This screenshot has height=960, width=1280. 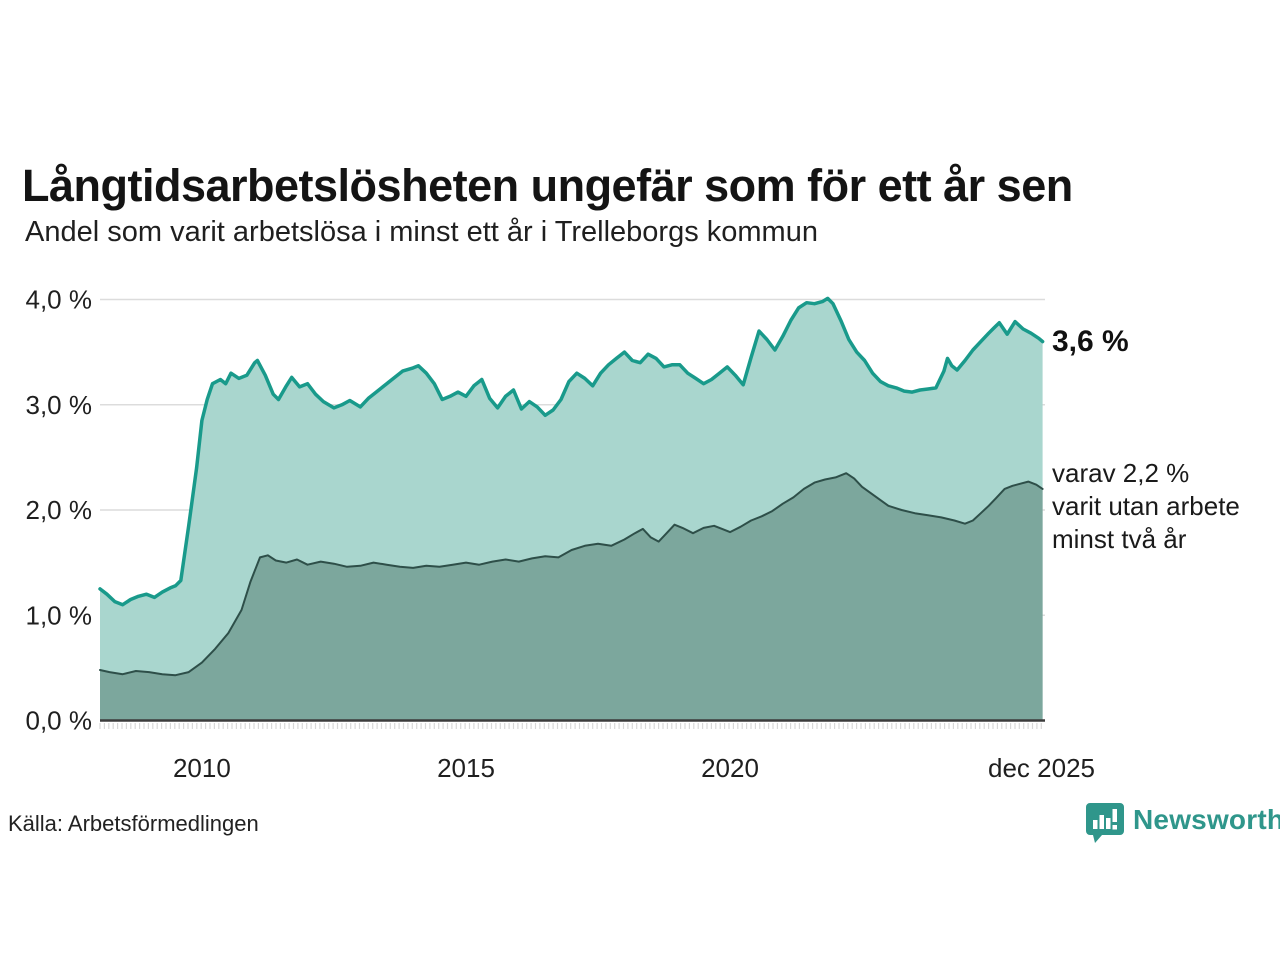 What do you see at coordinates (59, 615) in the screenshot?
I see `y-axis-label: 1,0 %` at bounding box center [59, 615].